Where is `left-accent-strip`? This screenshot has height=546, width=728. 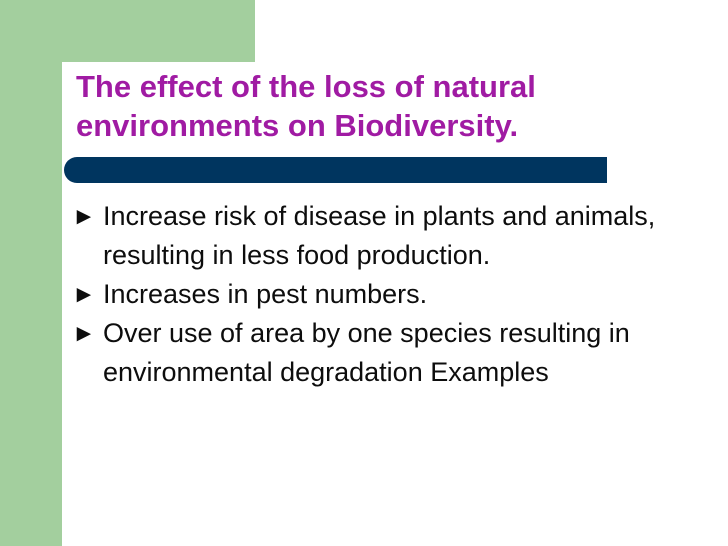
left-accent-strip is located at coordinates (31, 273).